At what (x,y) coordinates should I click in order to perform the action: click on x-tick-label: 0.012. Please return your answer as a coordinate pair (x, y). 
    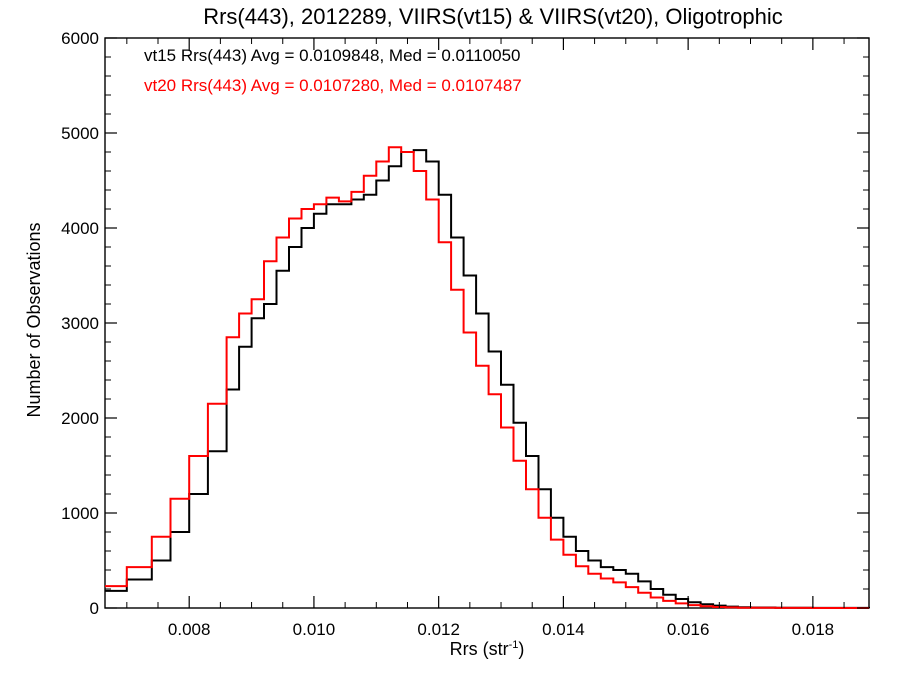
    Looking at the image, I should click on (438, 629).